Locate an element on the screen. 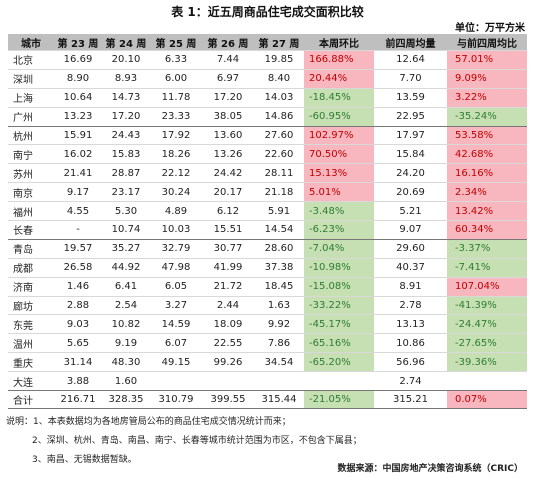 This screenshot has width=535, height=477. week25-cell: 6.00 is located at coordinates (176, 78).